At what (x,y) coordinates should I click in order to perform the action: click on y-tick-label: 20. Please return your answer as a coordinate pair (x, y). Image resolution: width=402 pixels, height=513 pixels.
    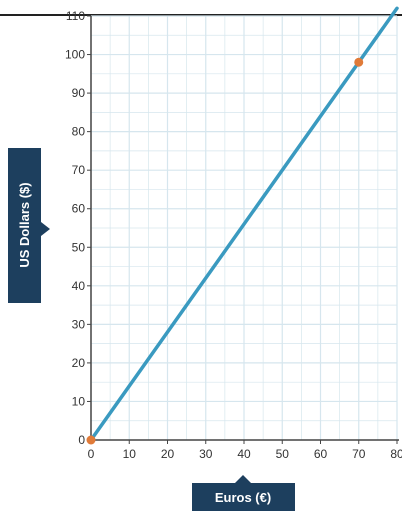
    Looking at the image, I should click on (79, 363).